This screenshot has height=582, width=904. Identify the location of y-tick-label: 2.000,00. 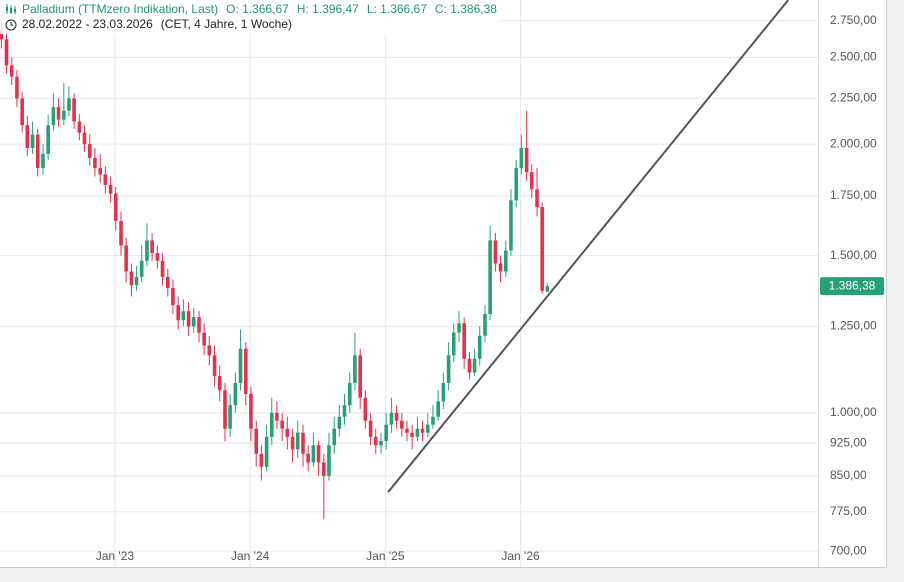
(853, 143).